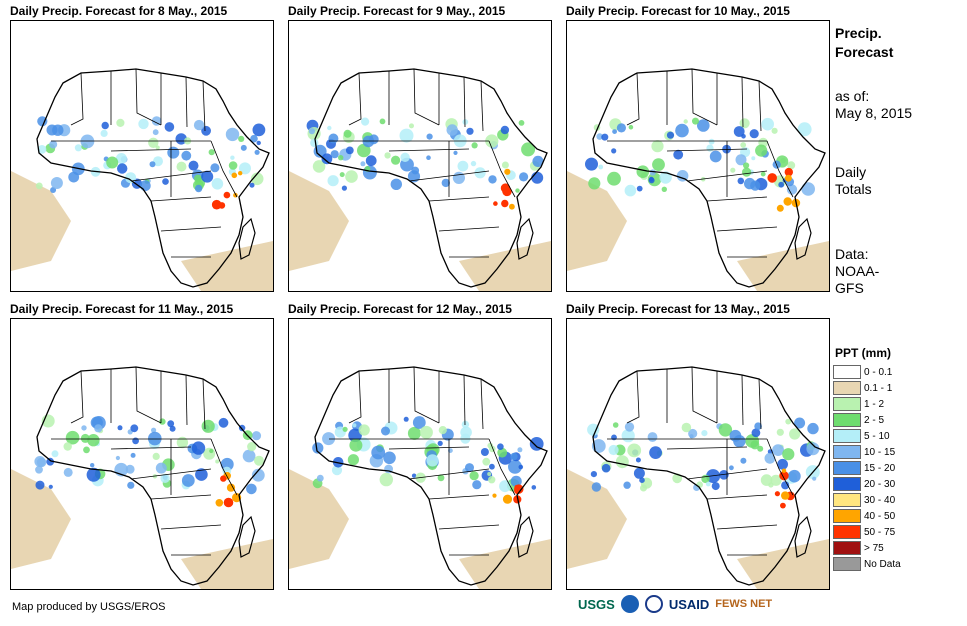 The image size is (967, 626). Describe the element at coordinates (867, 452) in the screenshot. I see `legend-item: 10 - 15` at that location.